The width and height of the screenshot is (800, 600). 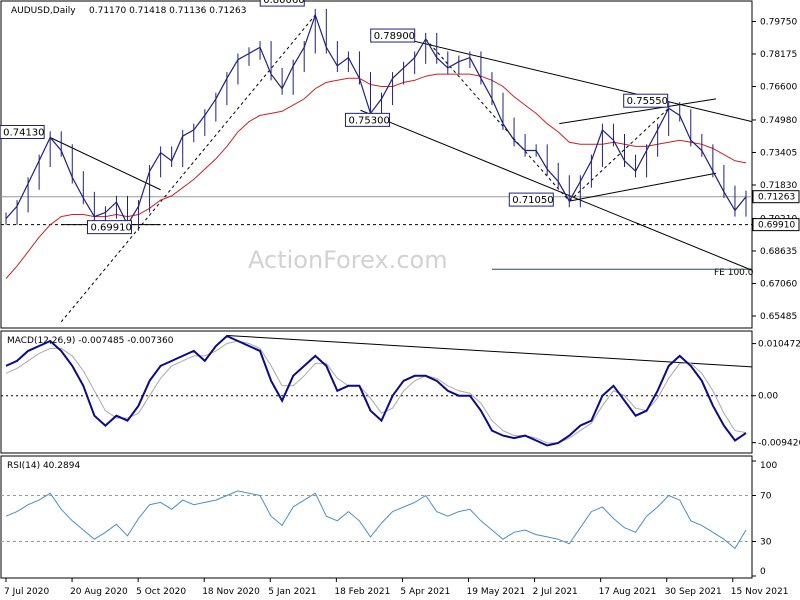 I want to click on support-level-badge-label: 0.69910, so click(x=776, y=226).